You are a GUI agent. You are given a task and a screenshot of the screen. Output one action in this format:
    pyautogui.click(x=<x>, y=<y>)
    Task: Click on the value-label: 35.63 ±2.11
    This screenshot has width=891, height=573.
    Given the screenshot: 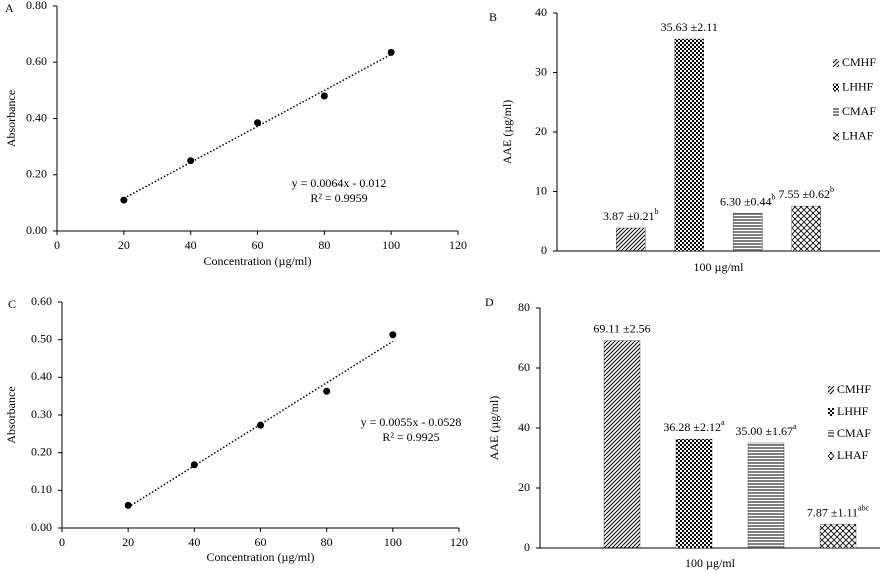 What is the action you would take?
    pyautogui.click(x=689, y=27)
    